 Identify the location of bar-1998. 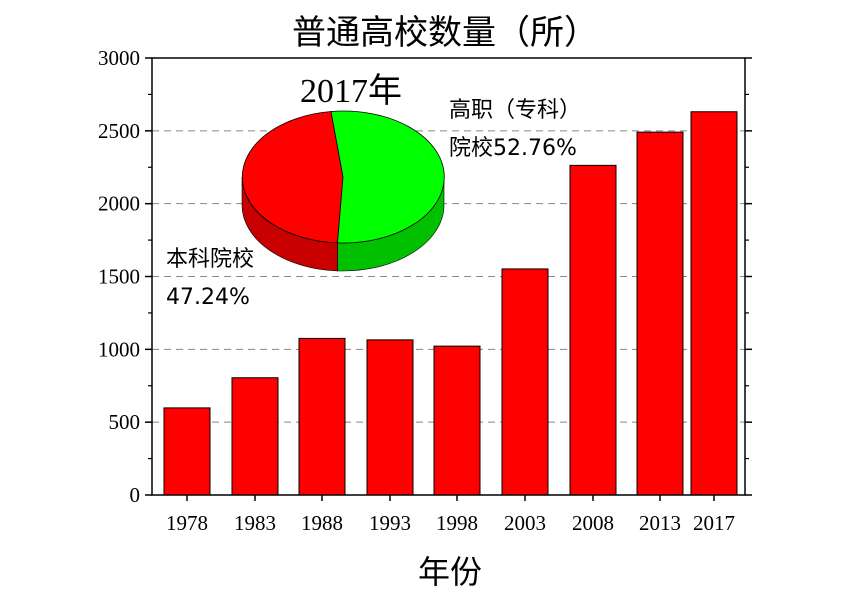
(457, 420).